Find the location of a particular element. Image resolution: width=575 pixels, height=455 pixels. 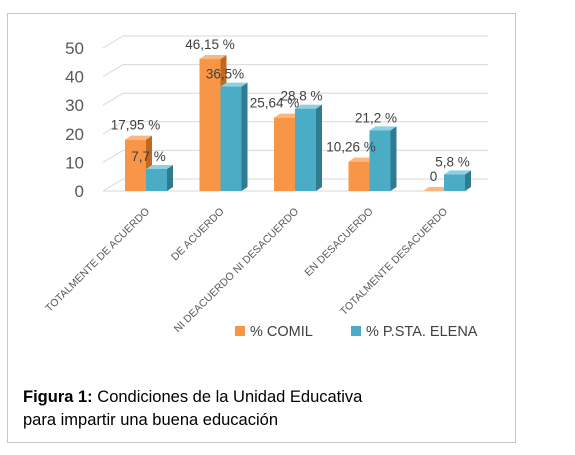

legend-label: % P.STA. ELENA is located at coordinates (422, 332).